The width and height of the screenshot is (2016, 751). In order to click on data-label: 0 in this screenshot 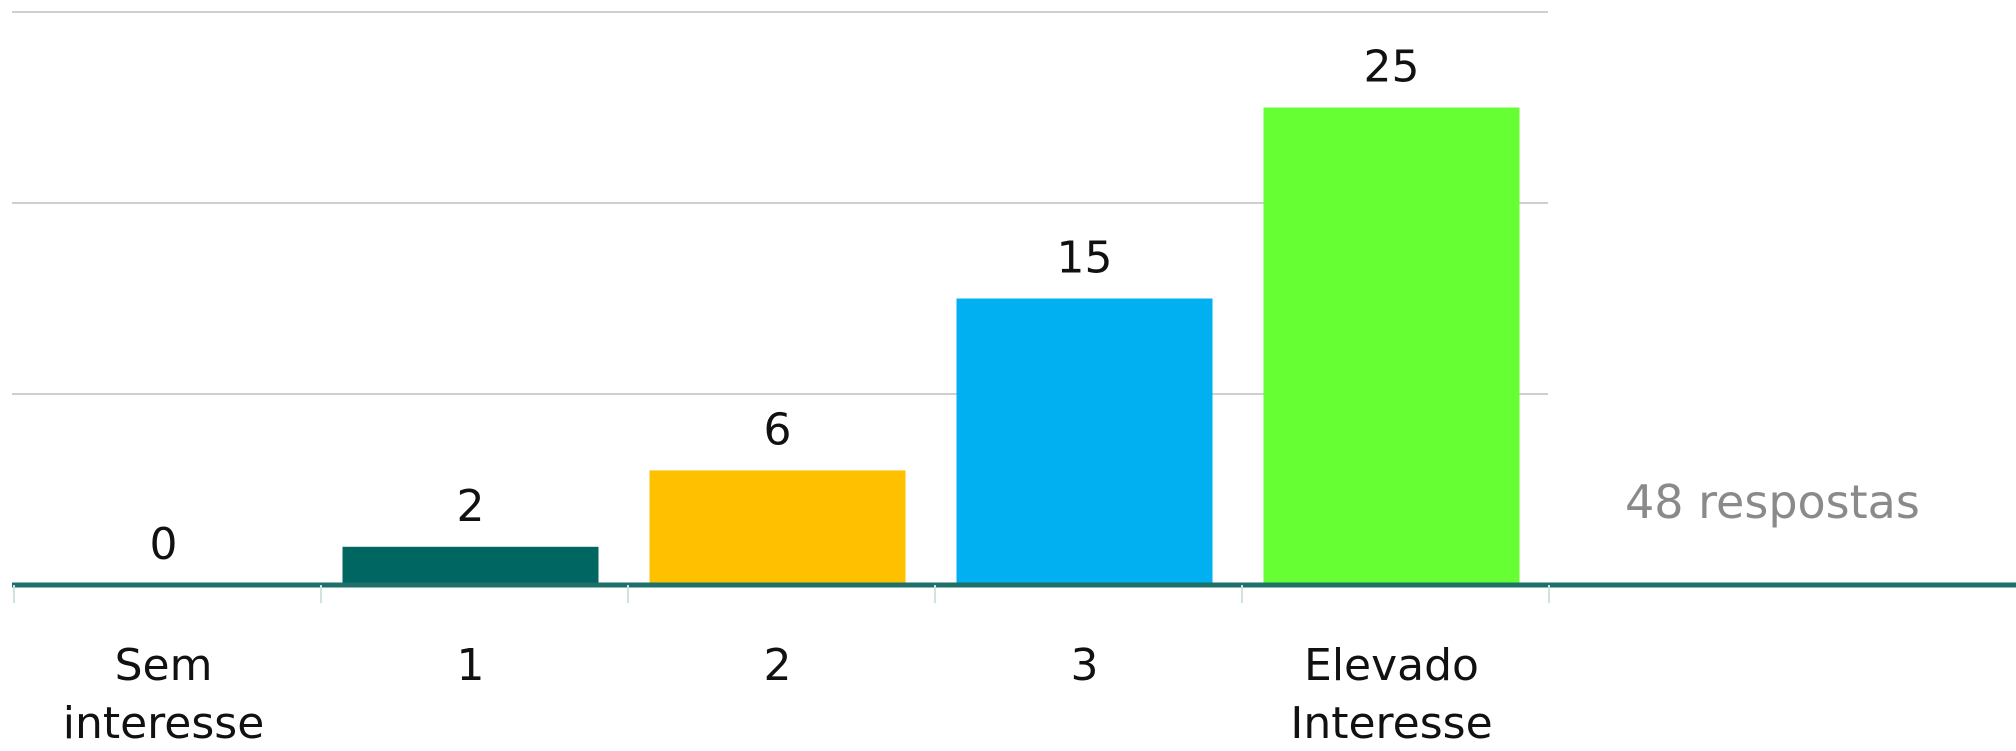, I will do `click(164, 544)`.